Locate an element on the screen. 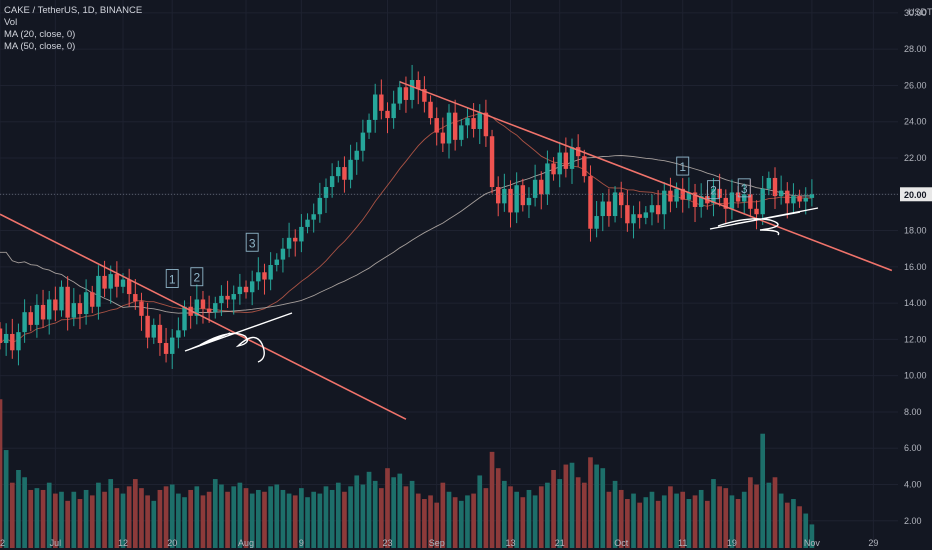 The height and width of the screenshot is (550, 932). time-tick-label: 9 is located at coordinates (301, 543).